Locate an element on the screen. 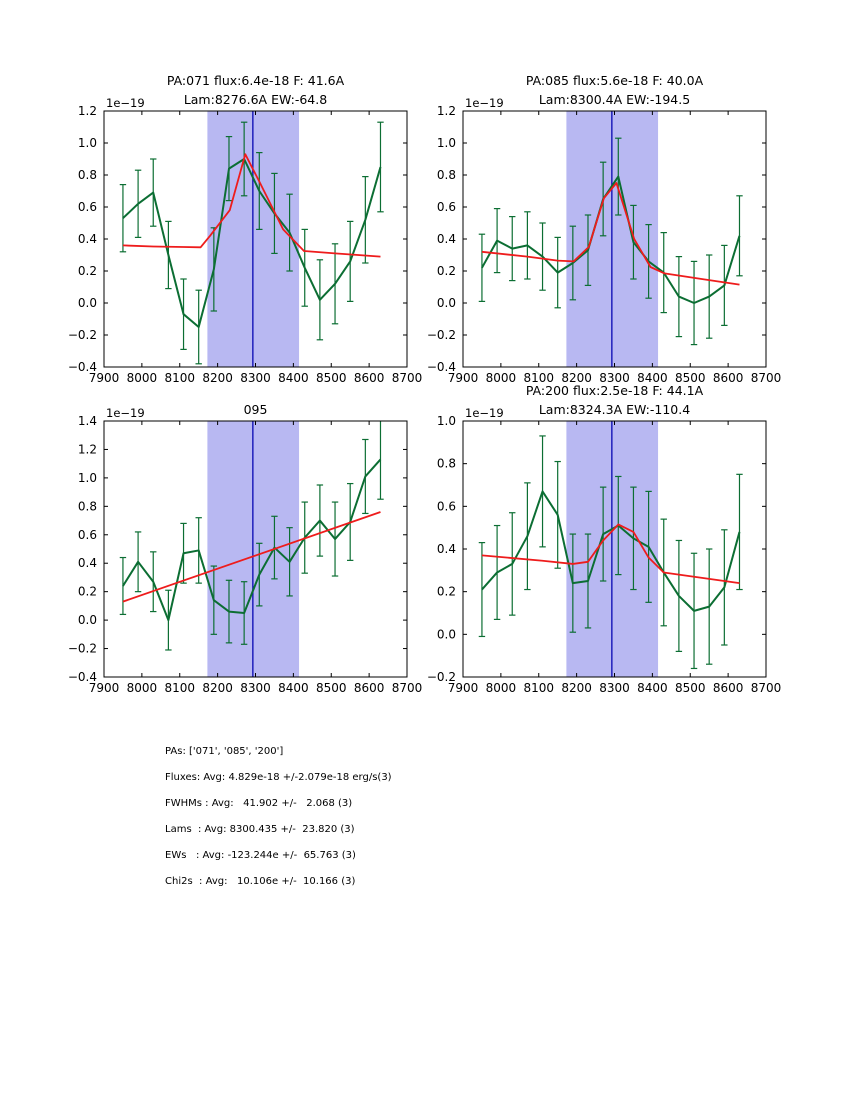 The image size is (850, 1100). subplot-title-line2: 095 is located at coordinates (255, 409).